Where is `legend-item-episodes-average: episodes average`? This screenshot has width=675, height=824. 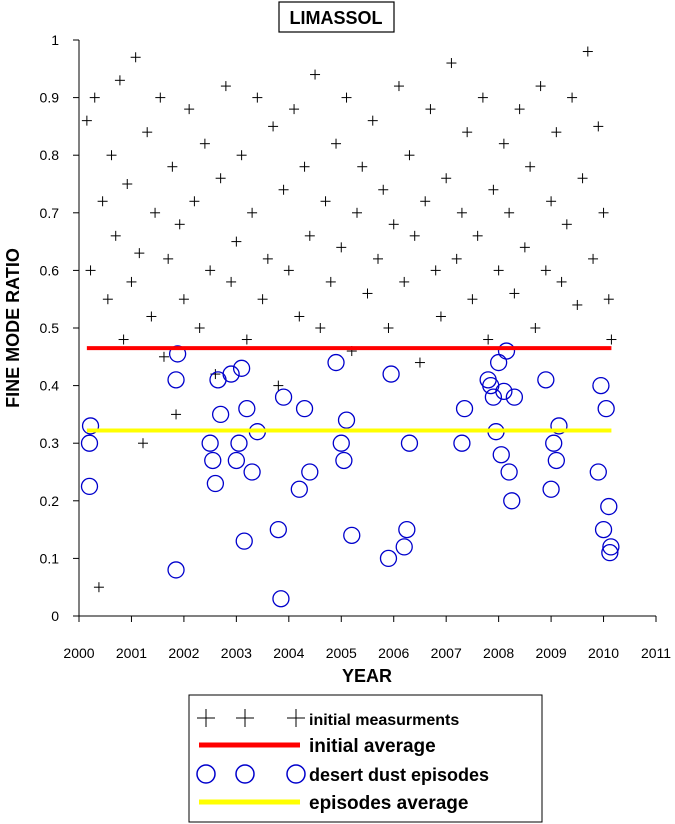
legend-item-episodes-average: episodes average is located at coordinates (333, 803).